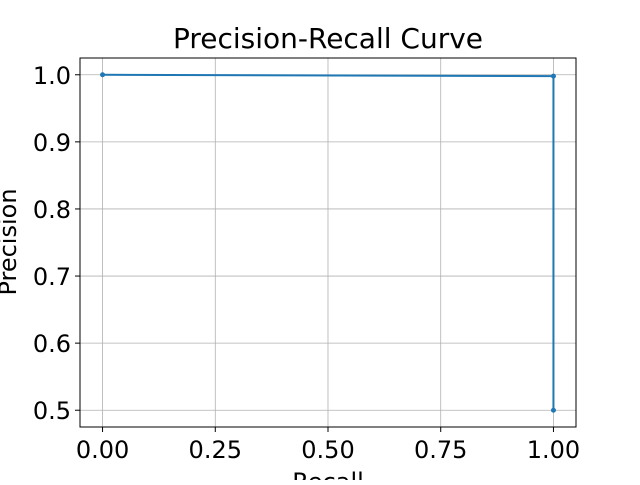  Describe the element at coordinates (52, 344) in the screenshot. I see `y-tick-label: 0.6` at that location.